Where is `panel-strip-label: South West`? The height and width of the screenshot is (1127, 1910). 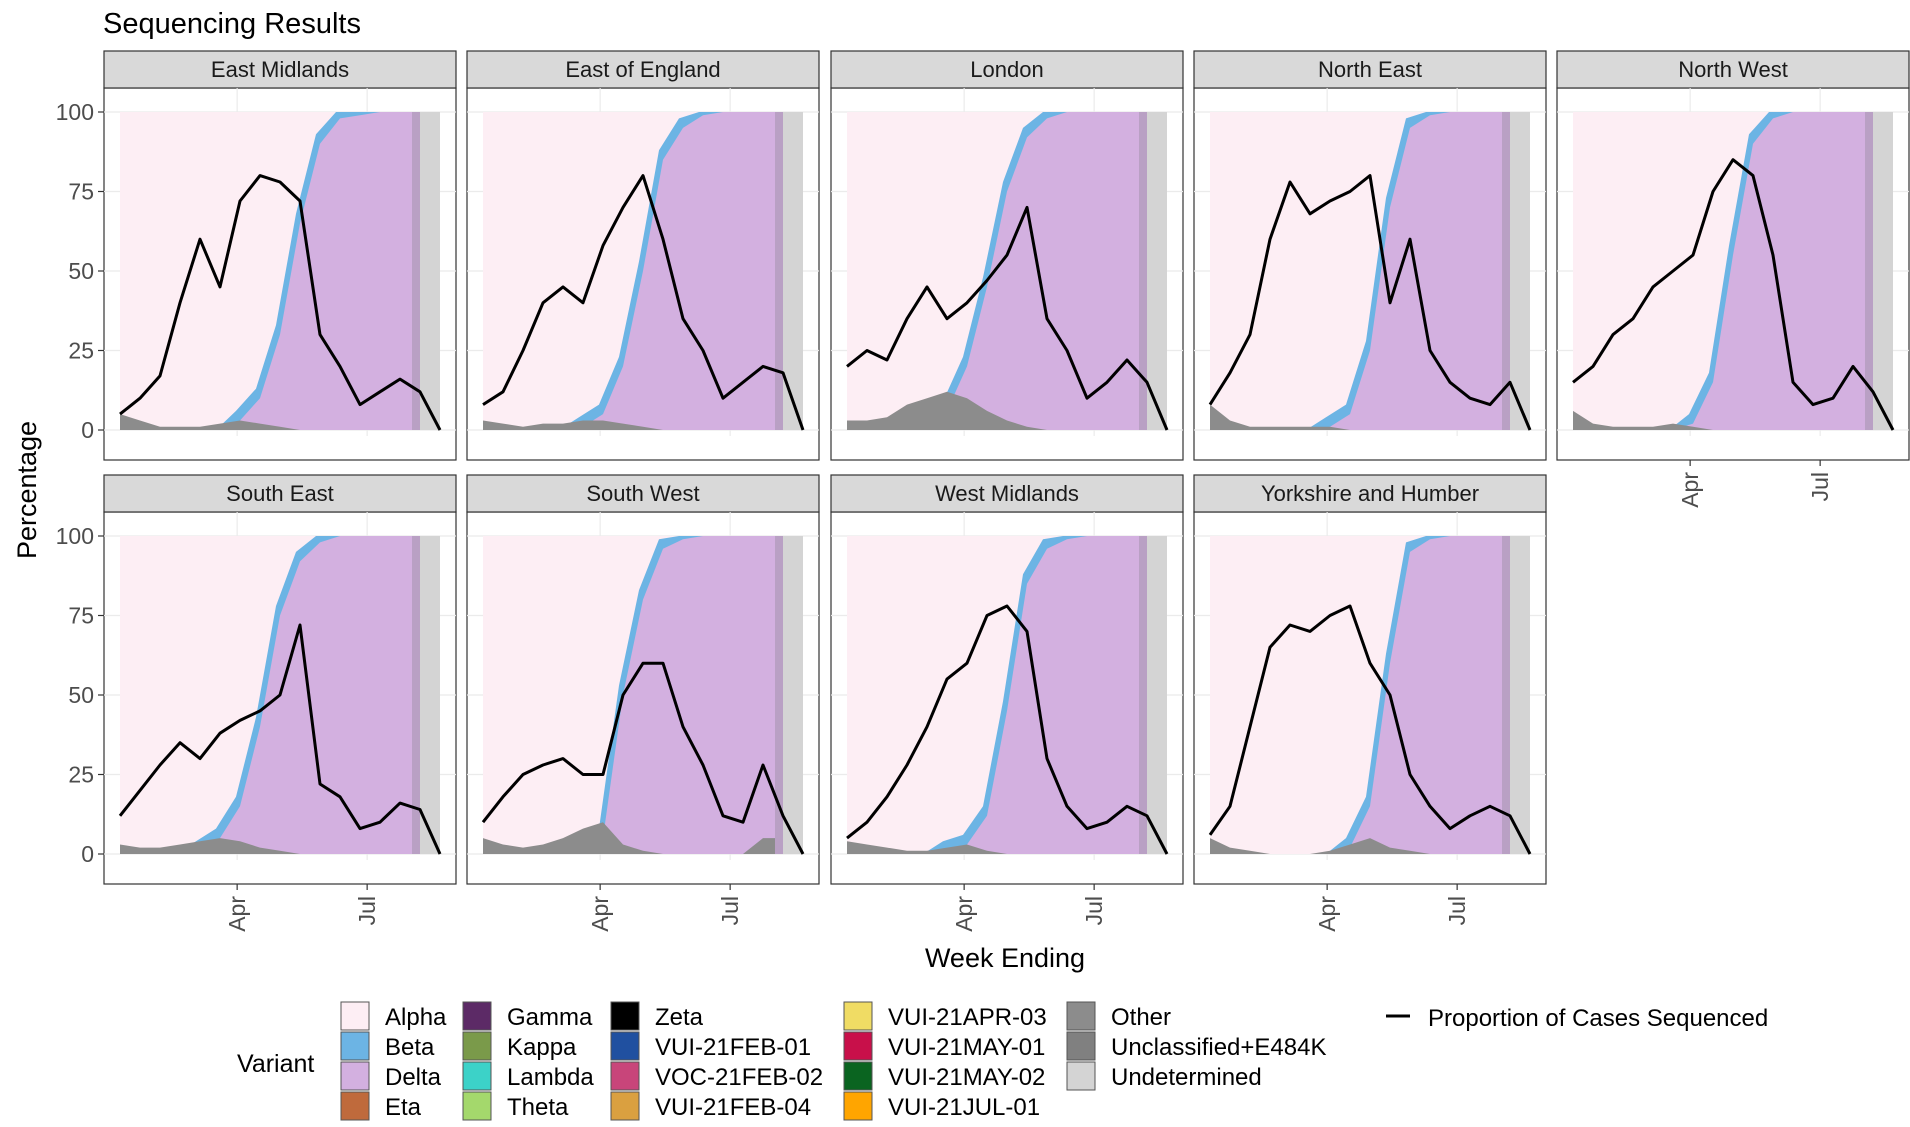 panel-strip-label: South West is located at coordinates (642, 493).